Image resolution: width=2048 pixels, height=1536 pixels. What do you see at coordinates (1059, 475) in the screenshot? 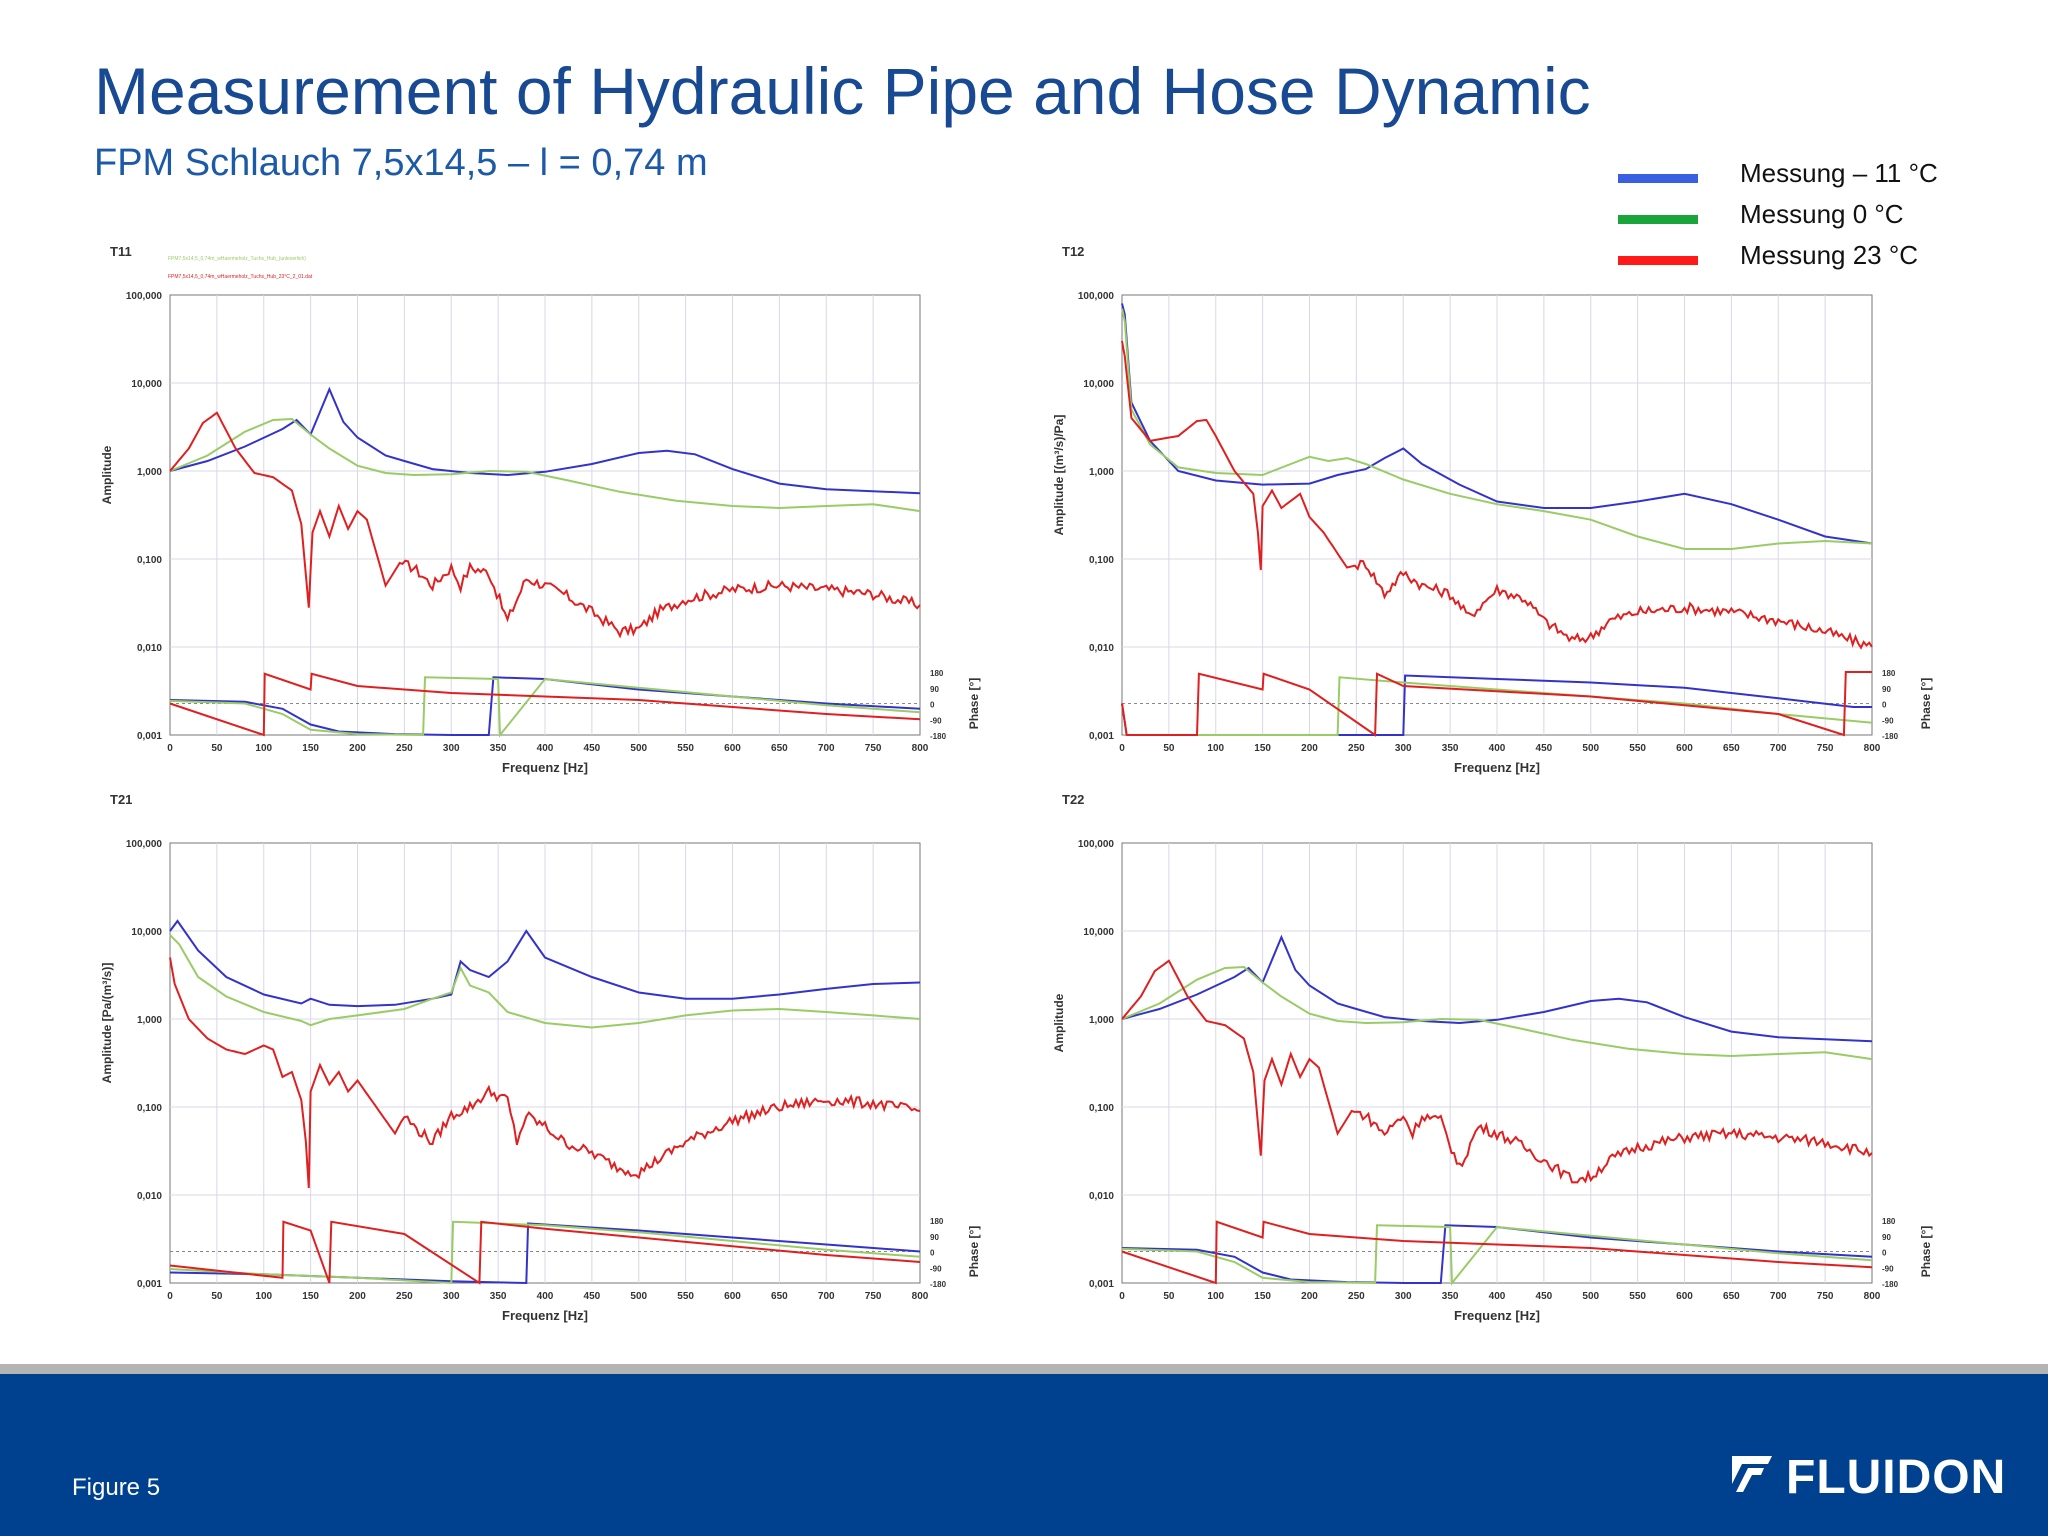
I see `y-axis-label: Amplitude [(m³/s)/Pa]` at bounding box center [1059, 475].